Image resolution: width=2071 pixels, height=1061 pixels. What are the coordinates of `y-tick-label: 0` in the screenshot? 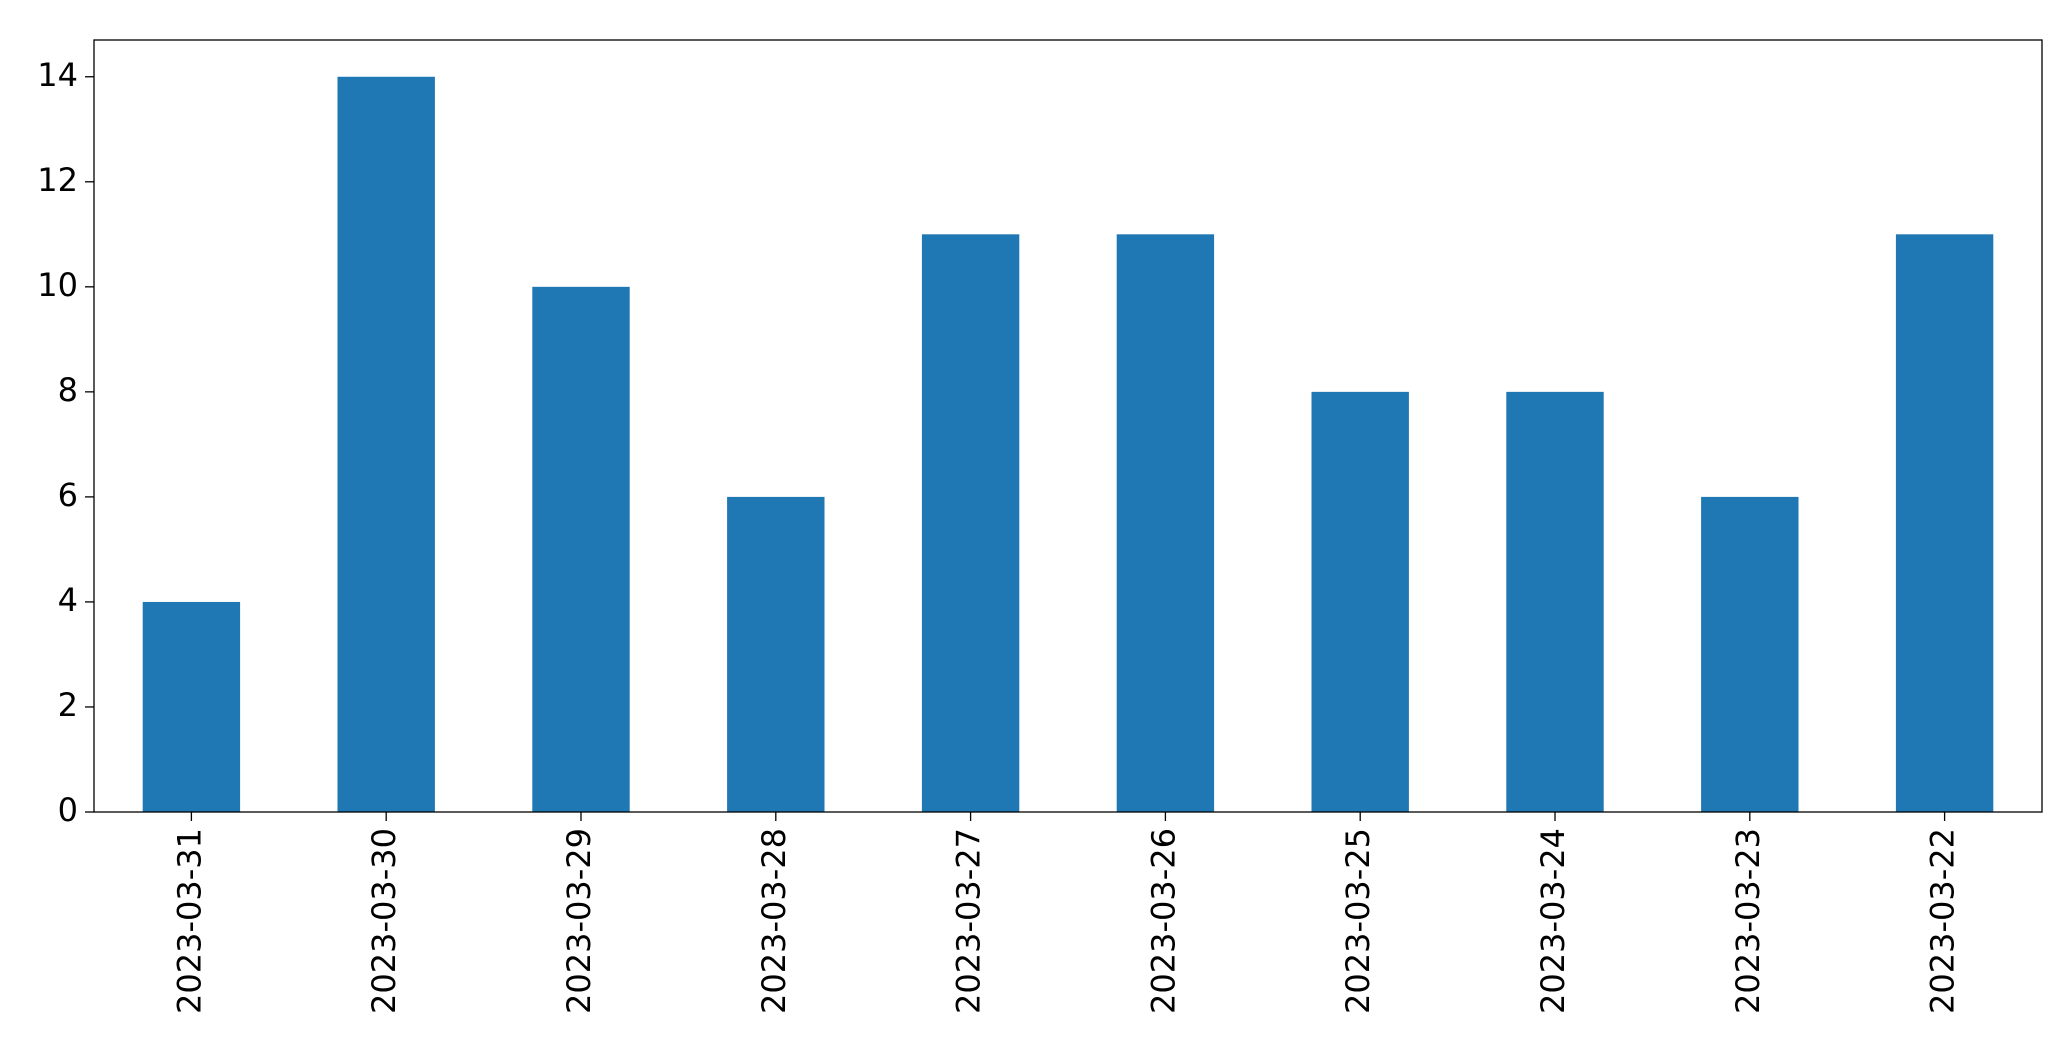 It's located at (68, 810).